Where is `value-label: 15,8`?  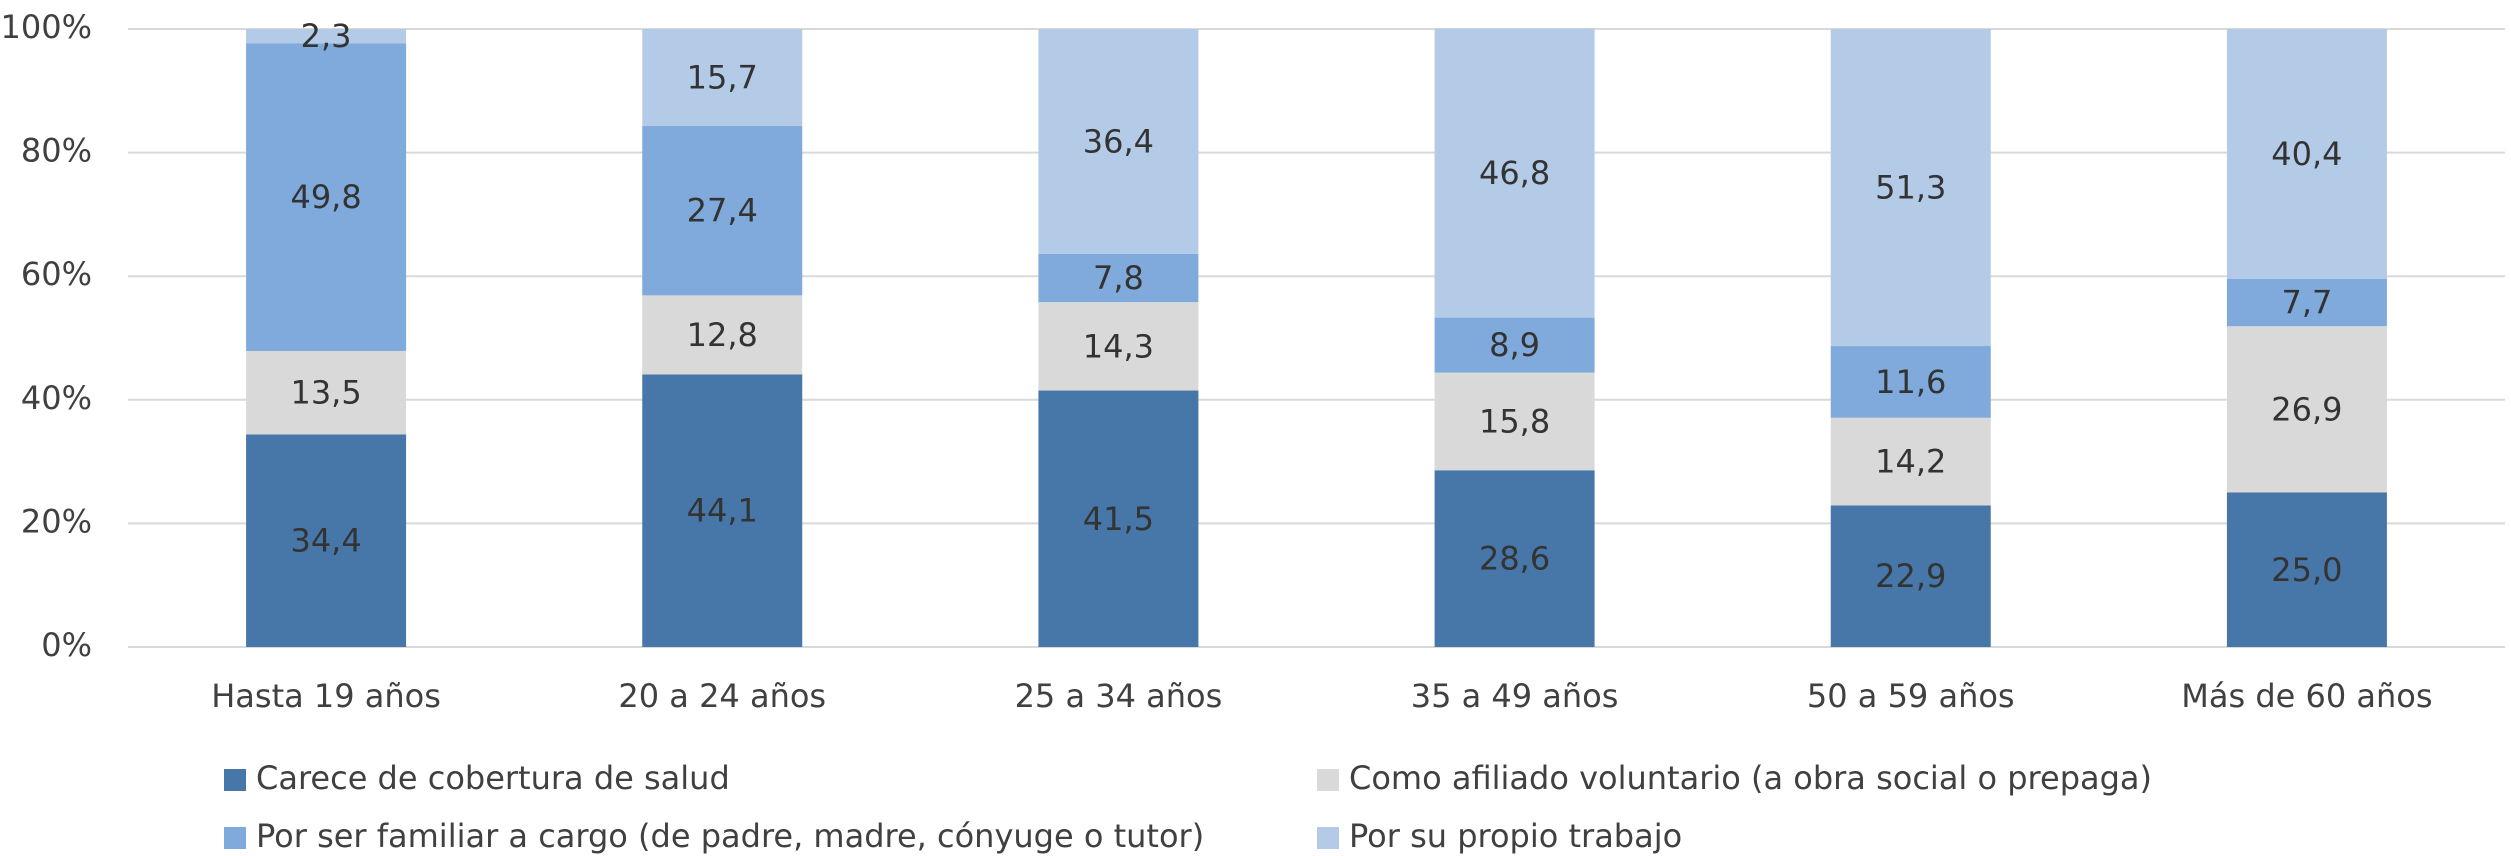 value-label: 15,8 is located at coordinates (1514, 421).